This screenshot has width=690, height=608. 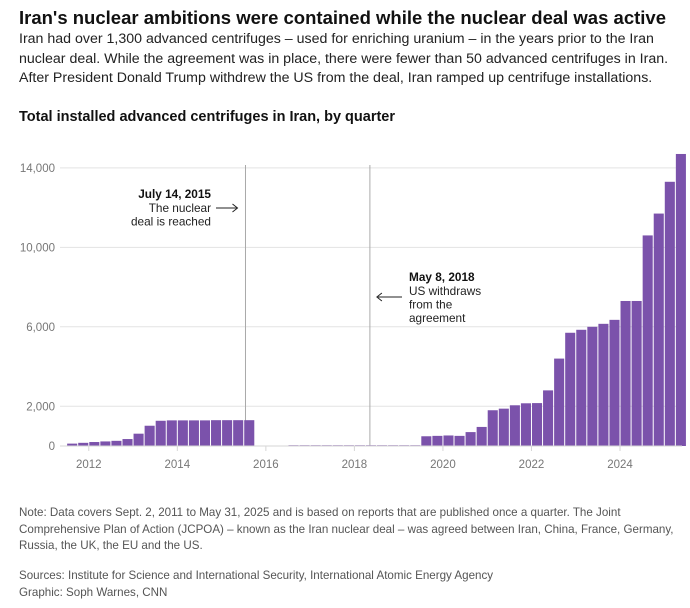 I want to click on y-tick-label: 6,000, so click(x=40, y=328).